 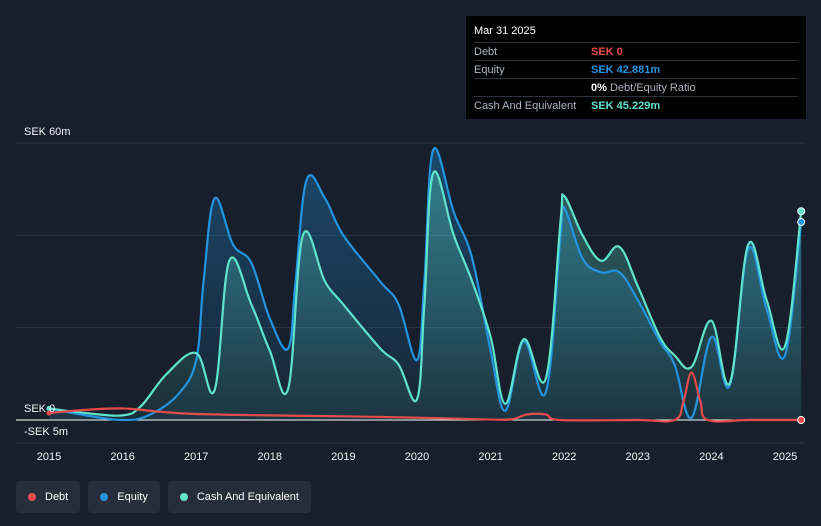 I want to click on tooltip-value: SEK 42.881m, so click(x=626, y=70).